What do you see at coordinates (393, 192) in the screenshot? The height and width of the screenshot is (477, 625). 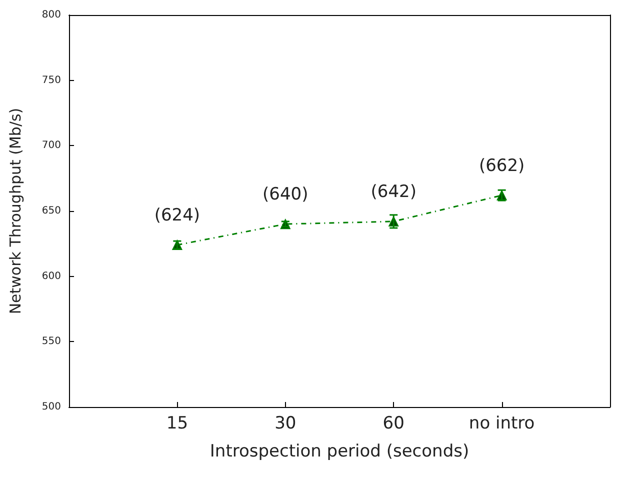 I see `data-label: (642)` at bounding box center [393, 192].